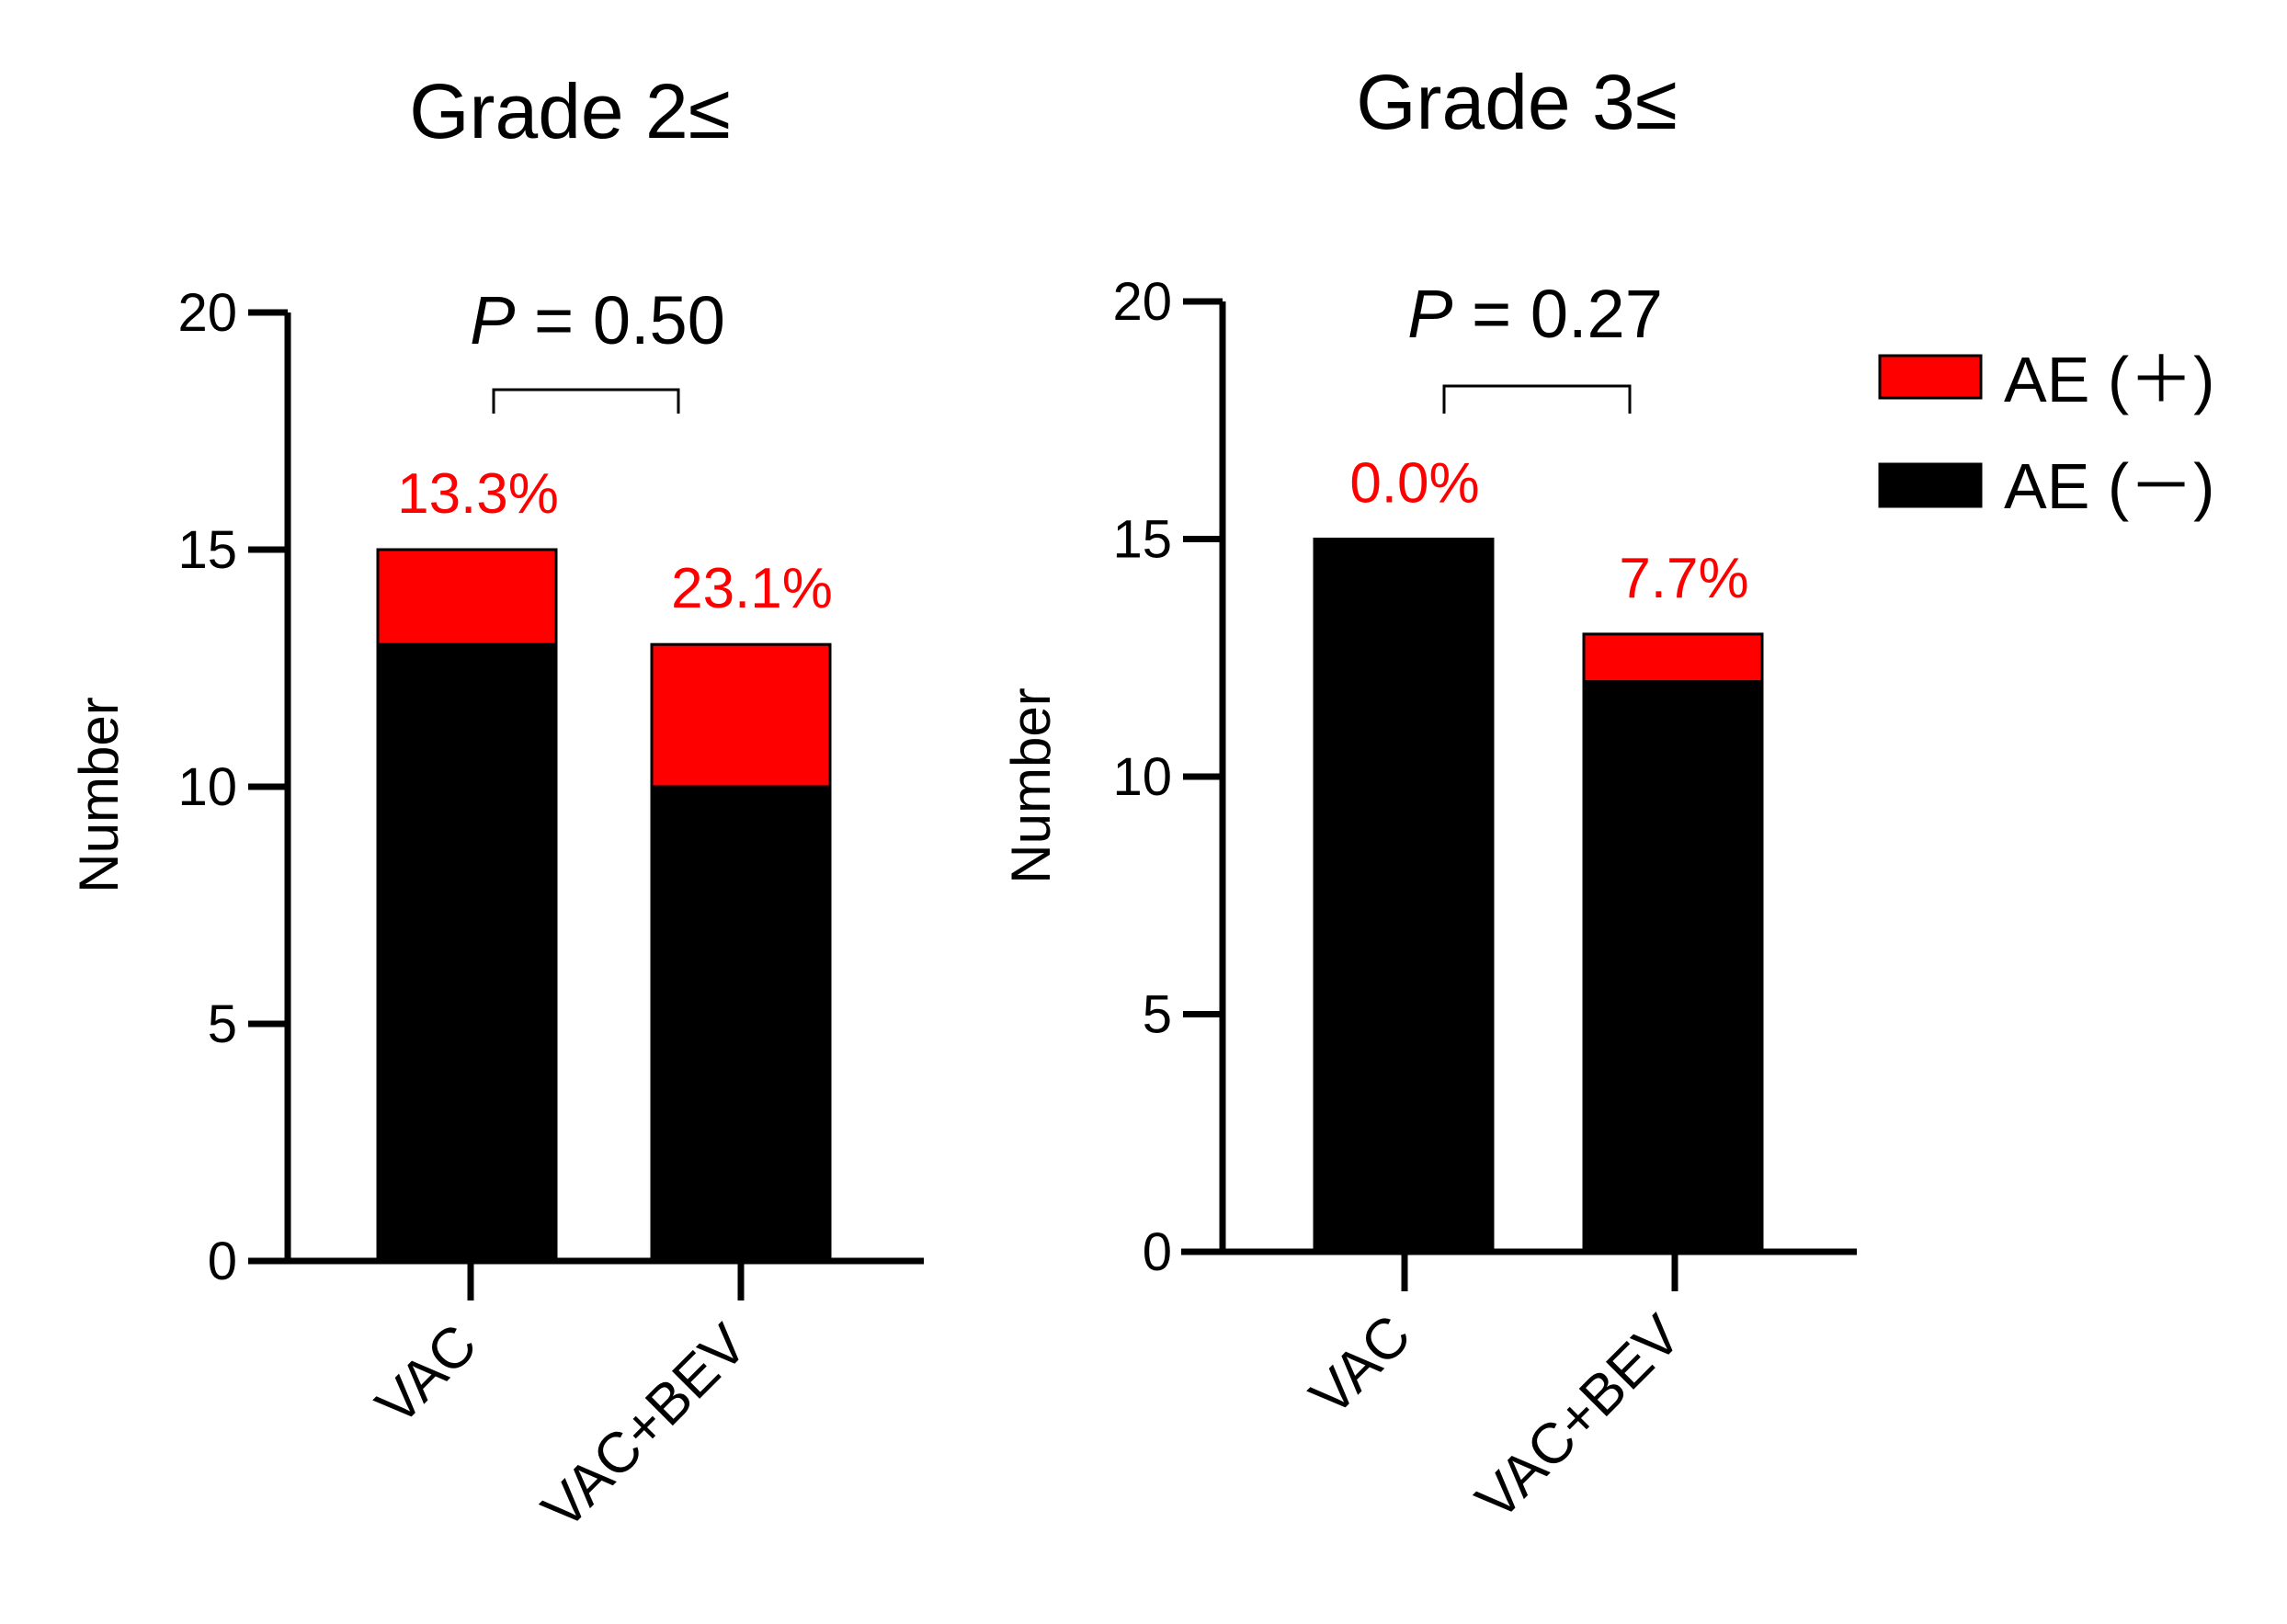  I want to click on legend-label-ae-negative: AE (－), so click(2109, 486).